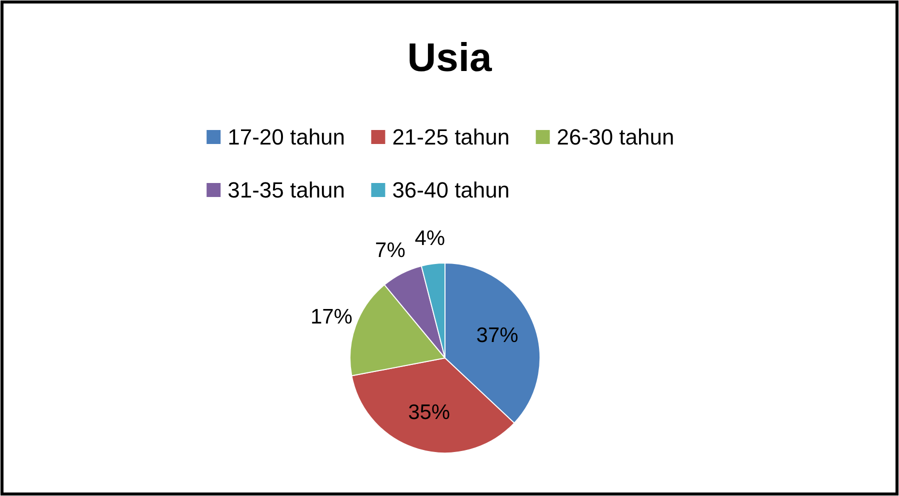 This screenshot has width=899, height=496. What do you see at coordinates (449, 58) in the screenshot?
I see `chart-title: Usia` at bounding box center [449, 58].